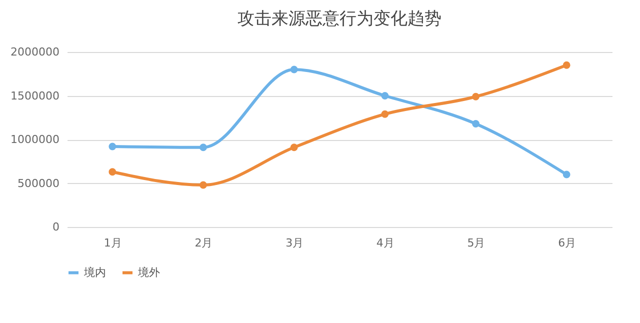  I want to click on y-tick-label: 500000, so click(39, 183).